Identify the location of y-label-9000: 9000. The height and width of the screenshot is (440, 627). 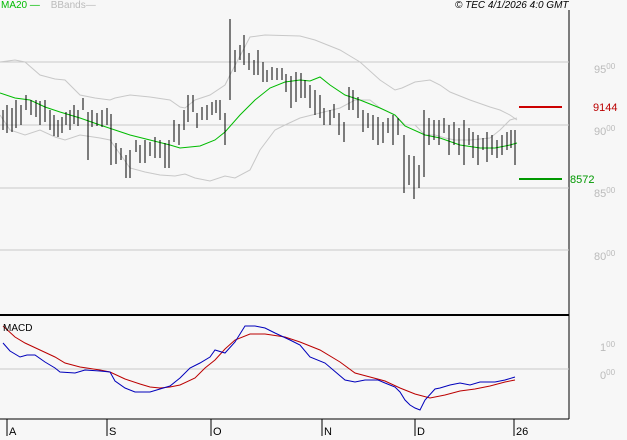
(604, 131).